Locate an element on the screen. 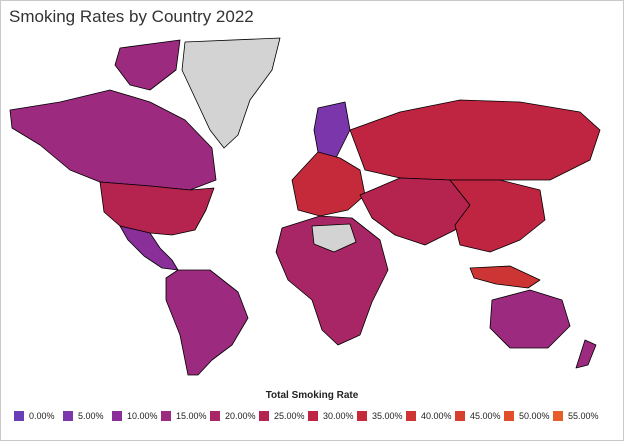 Image resolution: width=624 pixels, height=441 pixels. legend-item-9: 45.00% is located at coordinates (479, 416).